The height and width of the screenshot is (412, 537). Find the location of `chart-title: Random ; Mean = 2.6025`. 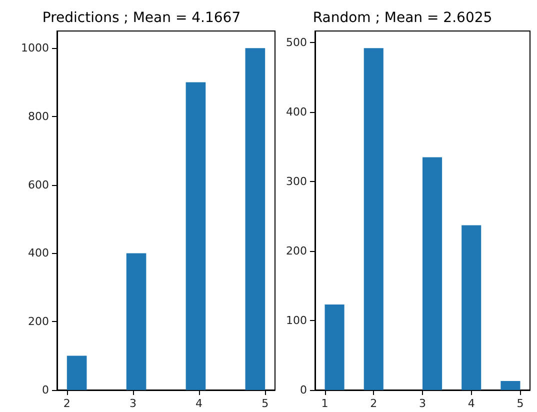

chart-title: Random ; Mean = 2.6025 is located at coordinates (402, 18).